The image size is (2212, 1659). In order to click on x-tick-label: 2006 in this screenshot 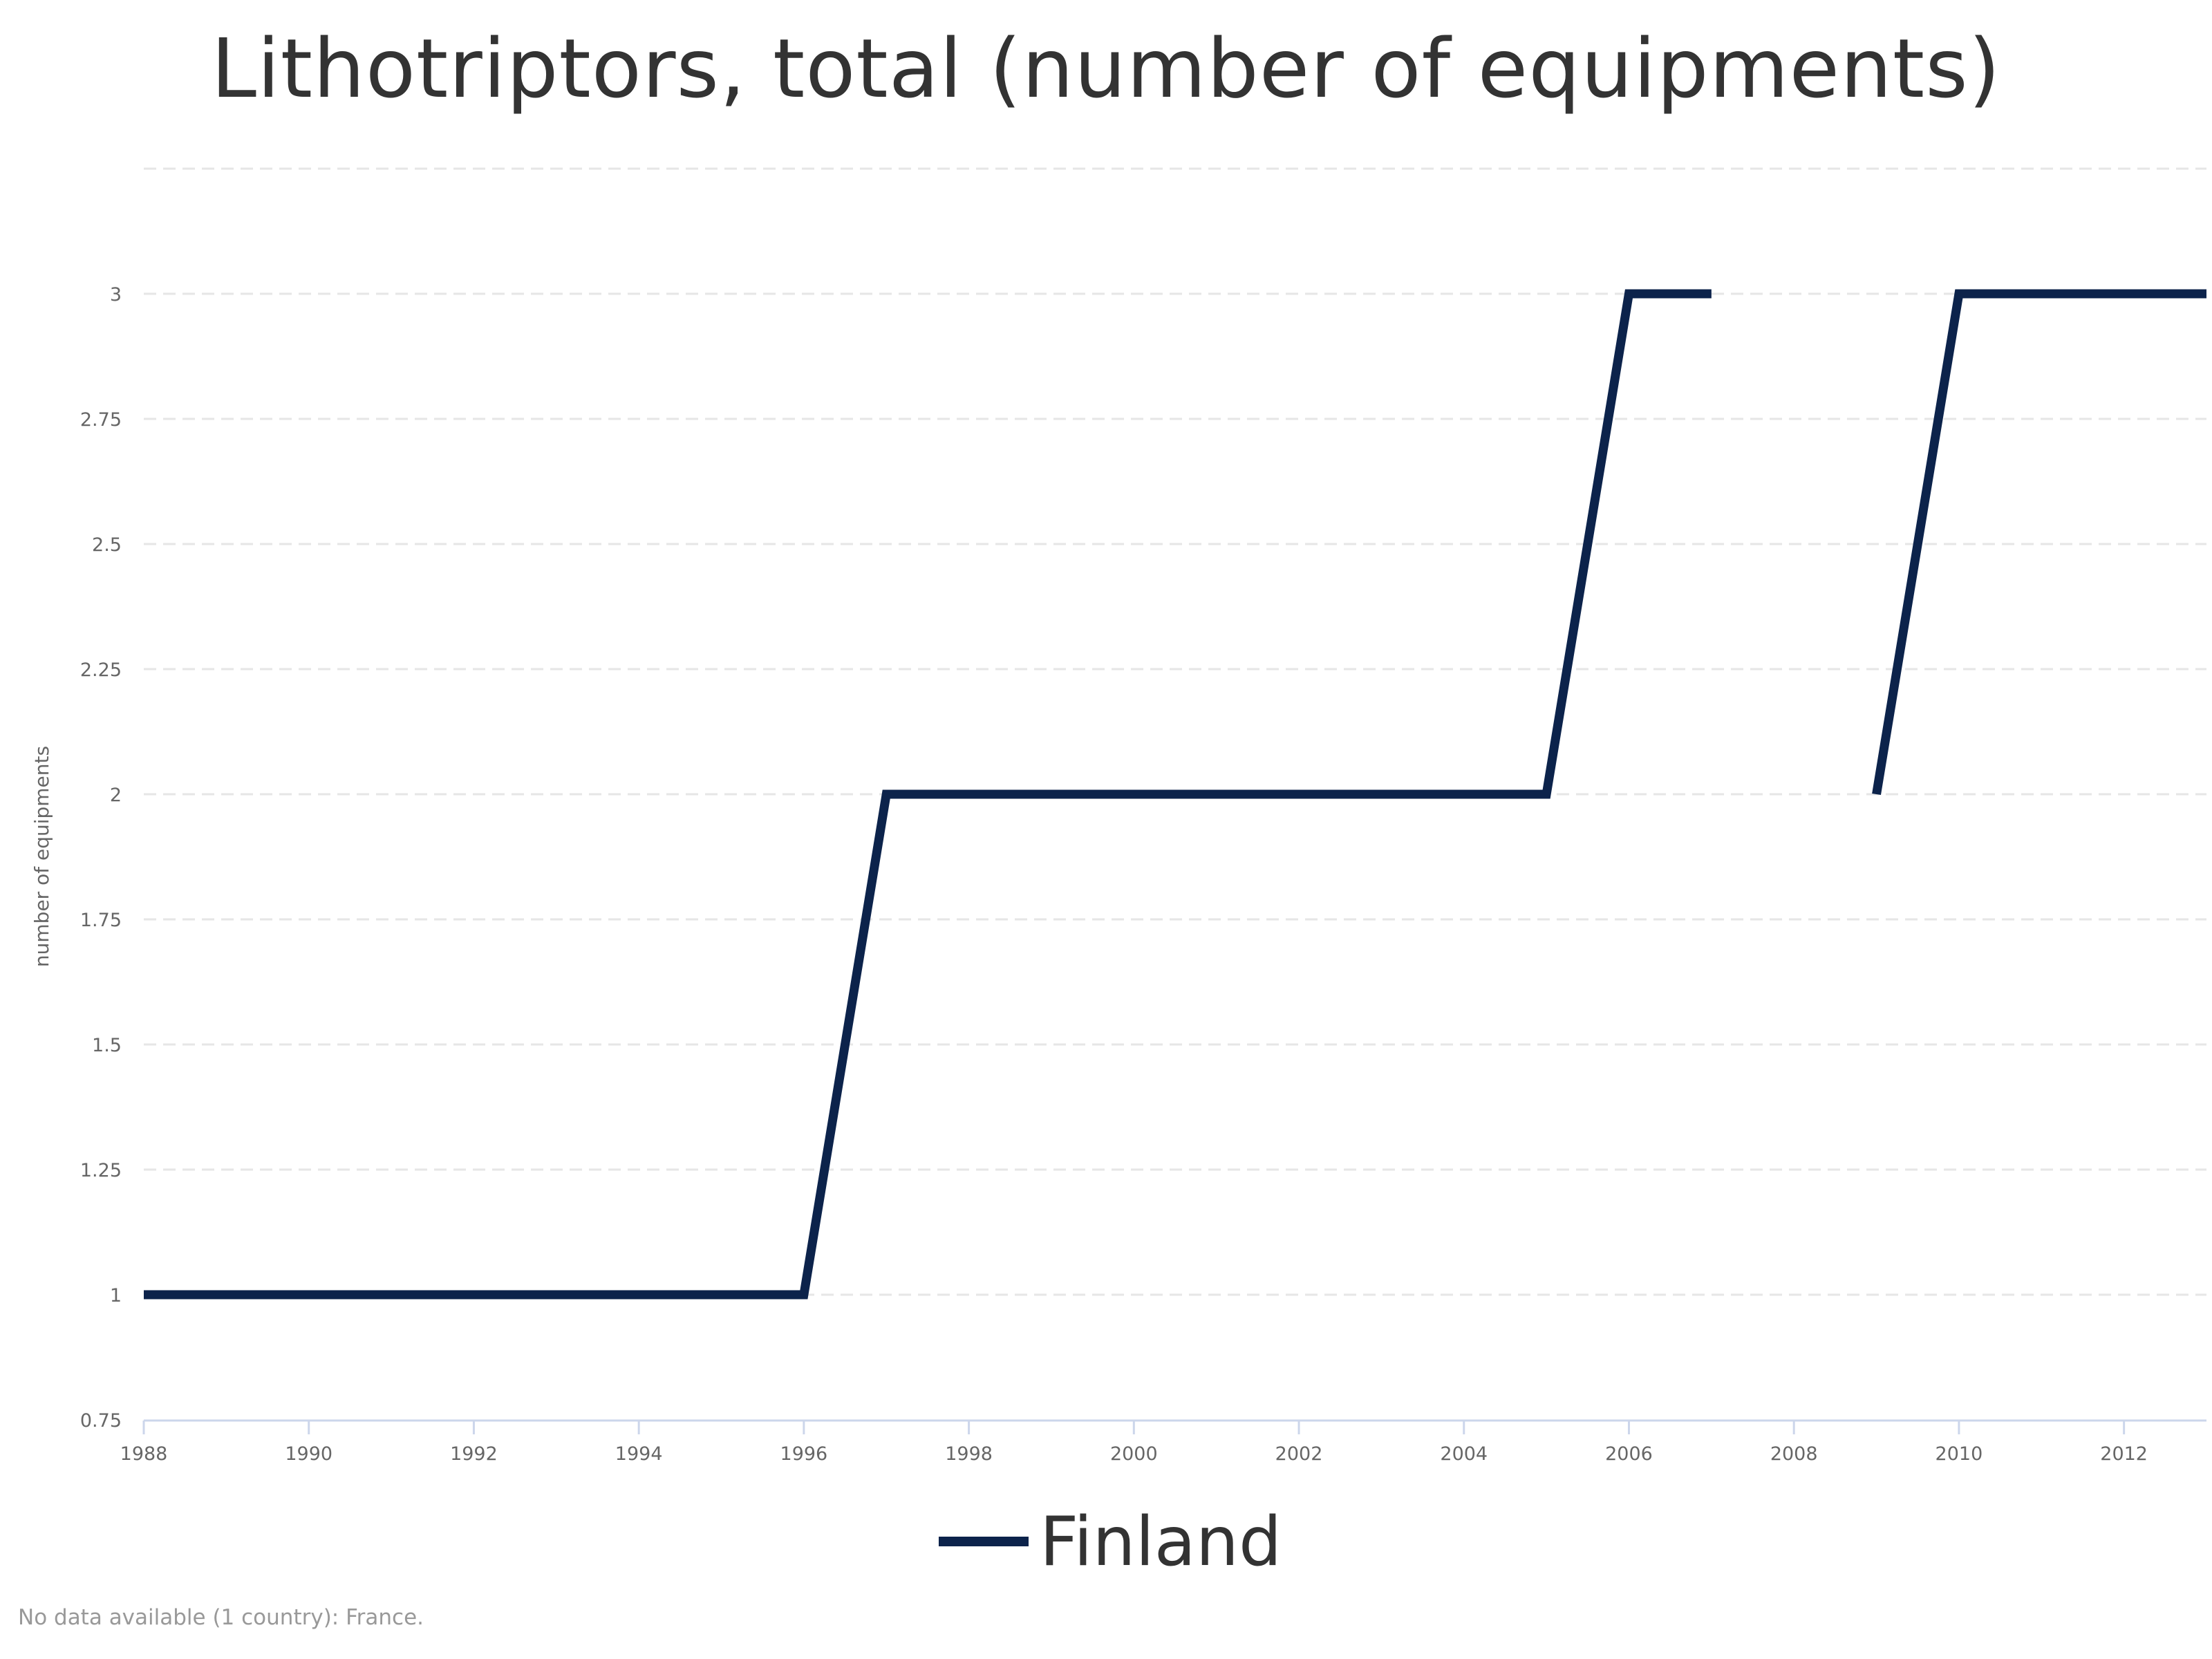, I will do `click(1629, 1454)`.